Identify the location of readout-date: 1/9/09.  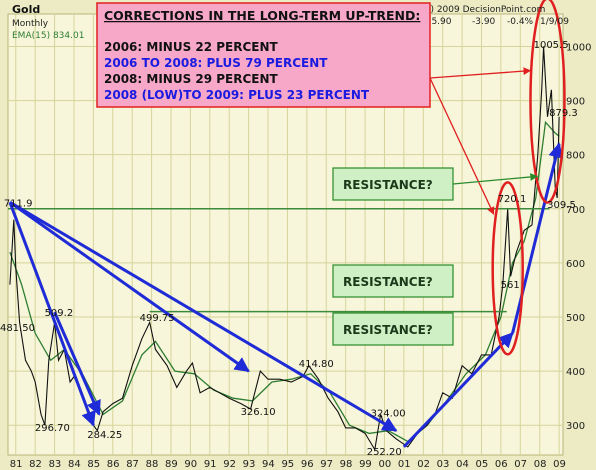
(554, 22).